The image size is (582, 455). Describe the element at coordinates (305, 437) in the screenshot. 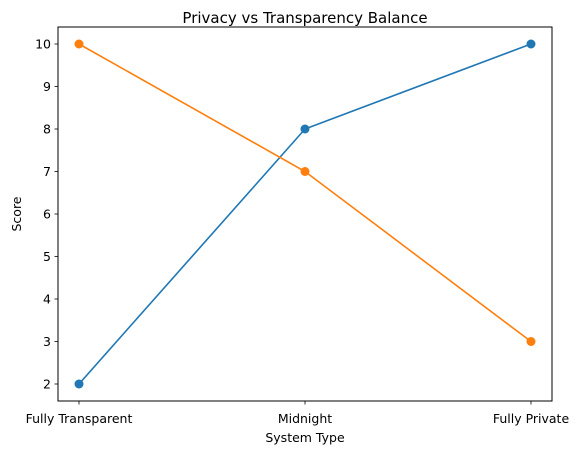

I see `x-axis-title: System Type` at that location.